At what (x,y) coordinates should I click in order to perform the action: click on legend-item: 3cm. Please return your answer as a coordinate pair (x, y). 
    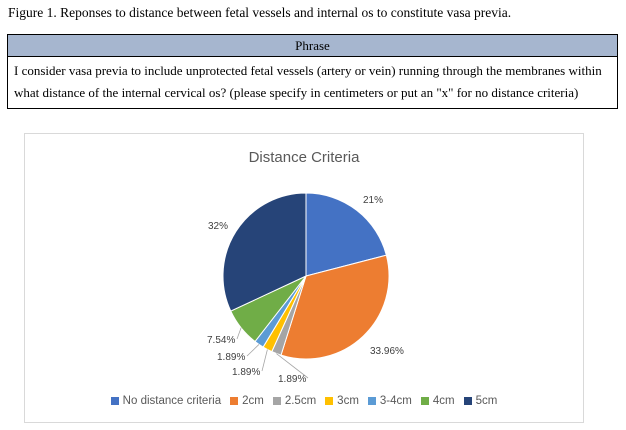
    Looking at the image, I should click on (342, 401).